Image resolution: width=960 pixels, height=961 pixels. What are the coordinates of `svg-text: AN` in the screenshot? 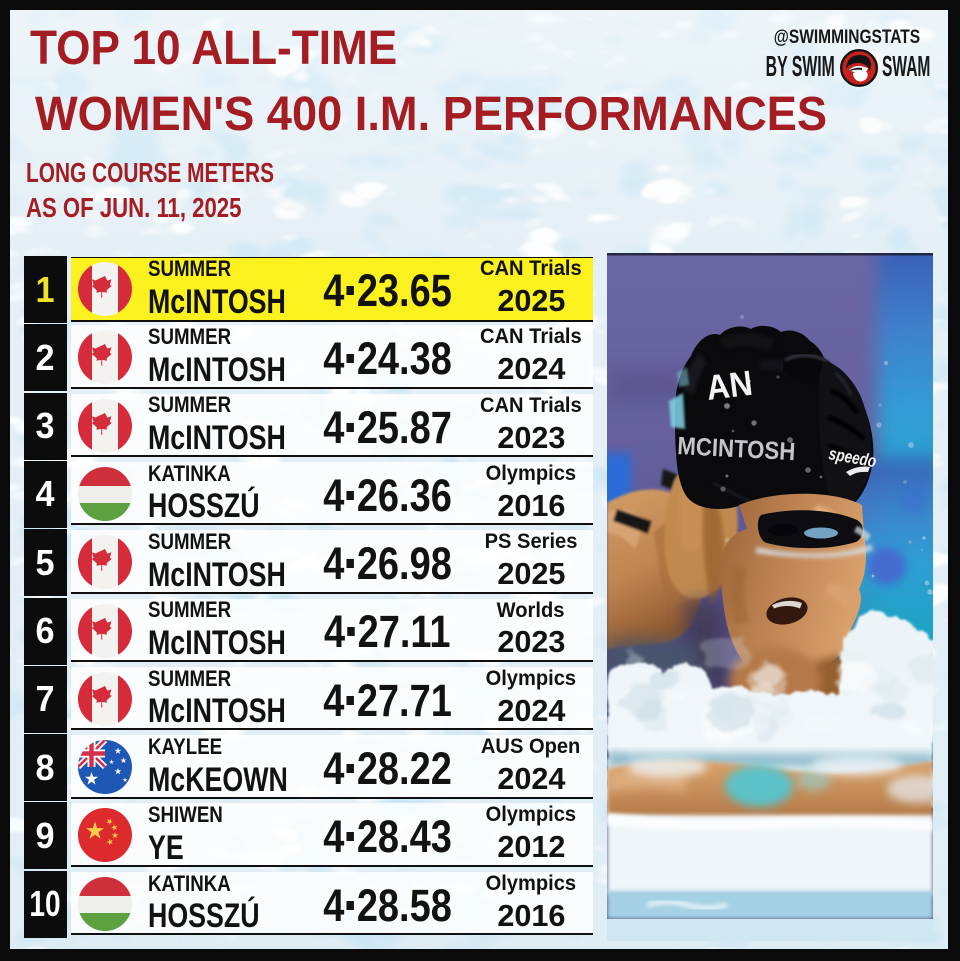 It's located at (729, 386).